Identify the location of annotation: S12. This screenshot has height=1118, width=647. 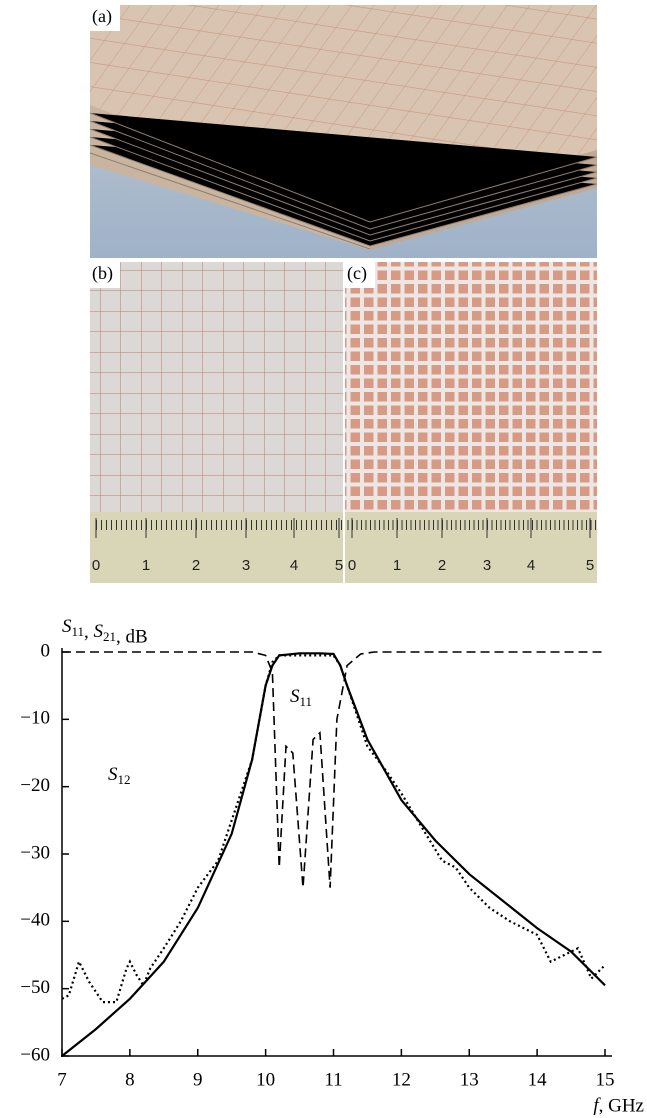
(119, 775).